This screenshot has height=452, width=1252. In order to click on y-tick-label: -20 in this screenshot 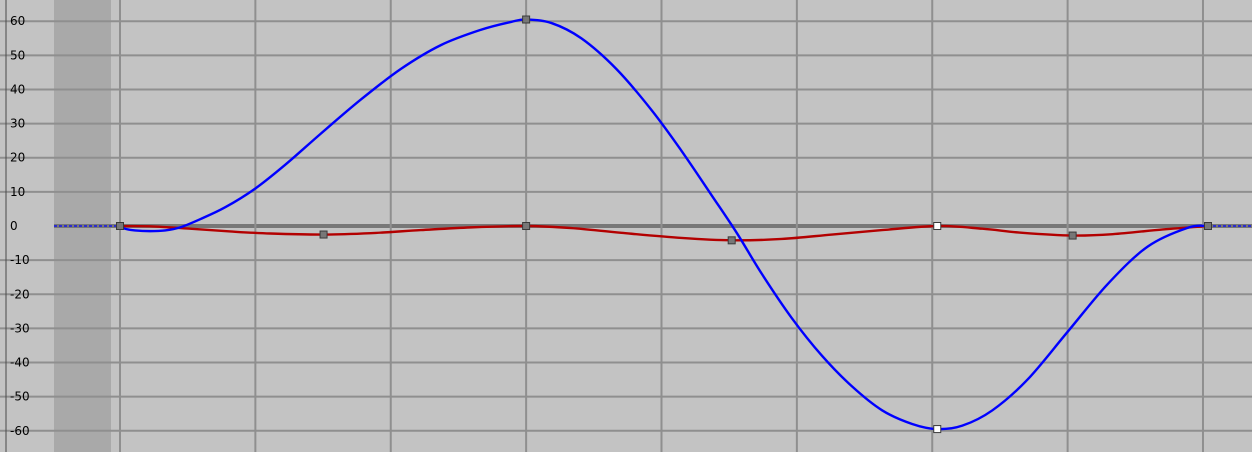, I will do `click(20, 294)`.